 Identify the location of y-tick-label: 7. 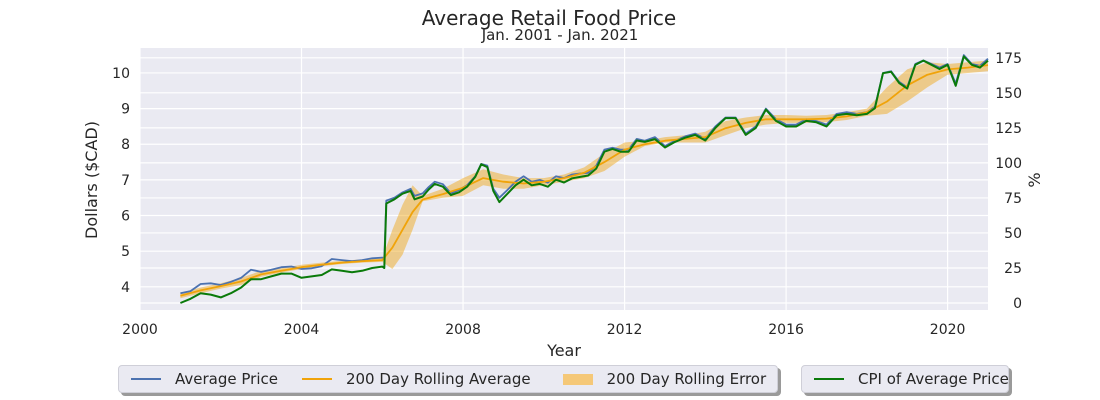
(125, 181).